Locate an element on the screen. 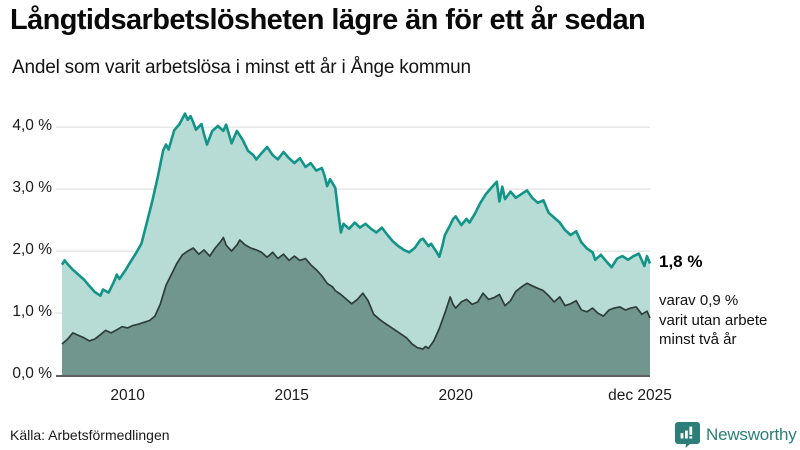  newsworthy-wordmark: Newsworthy is located at coordinates (751, 434).